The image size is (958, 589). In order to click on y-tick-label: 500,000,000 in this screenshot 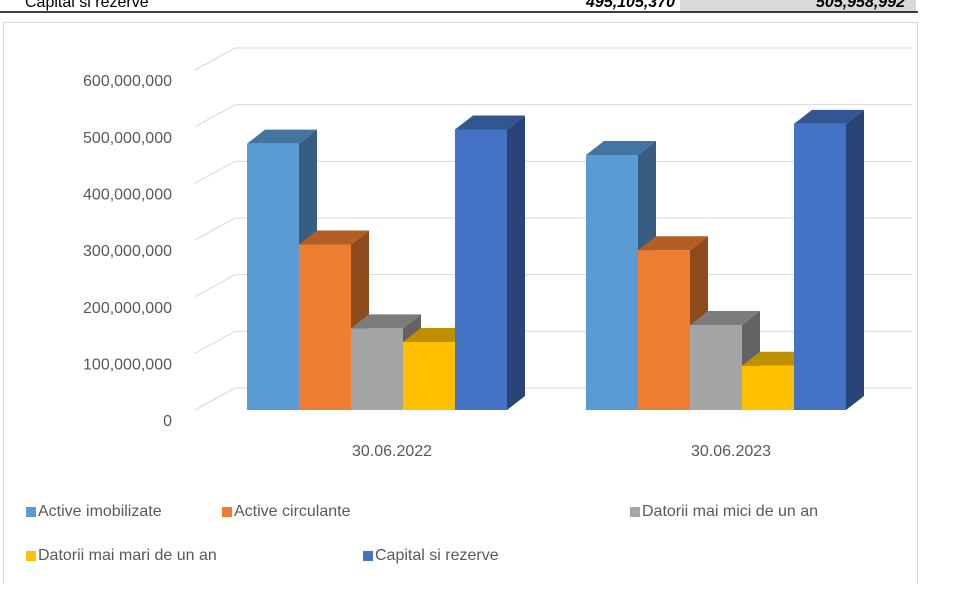, I will do `click(127, 138)`.